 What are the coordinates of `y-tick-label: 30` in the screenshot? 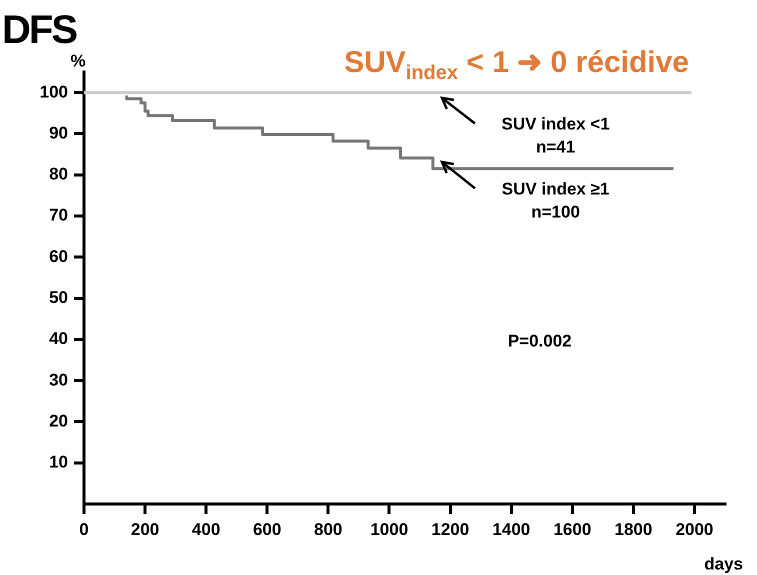 It's located at (58, 380).